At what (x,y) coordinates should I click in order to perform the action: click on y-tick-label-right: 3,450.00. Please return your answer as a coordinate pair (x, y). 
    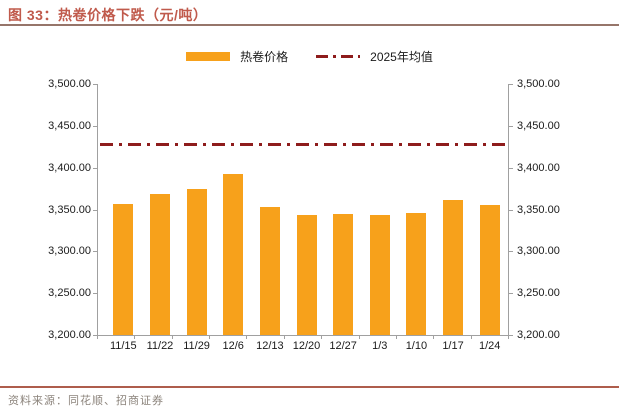
    Looking at the image, I should click on (538, 125).